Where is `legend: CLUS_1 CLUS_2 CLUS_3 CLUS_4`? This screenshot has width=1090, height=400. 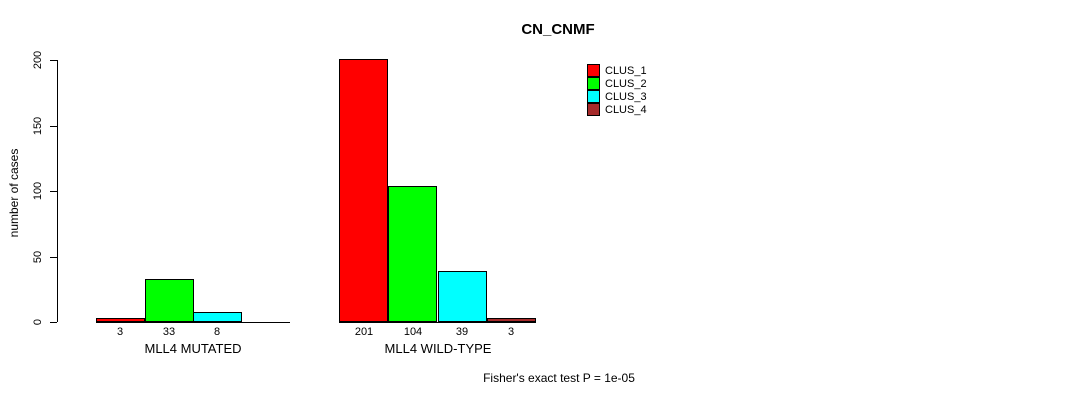
legend: CLUS_1 CLUS_2 CLUS_3 CLUS_4 is located at coordinates (617, 90).